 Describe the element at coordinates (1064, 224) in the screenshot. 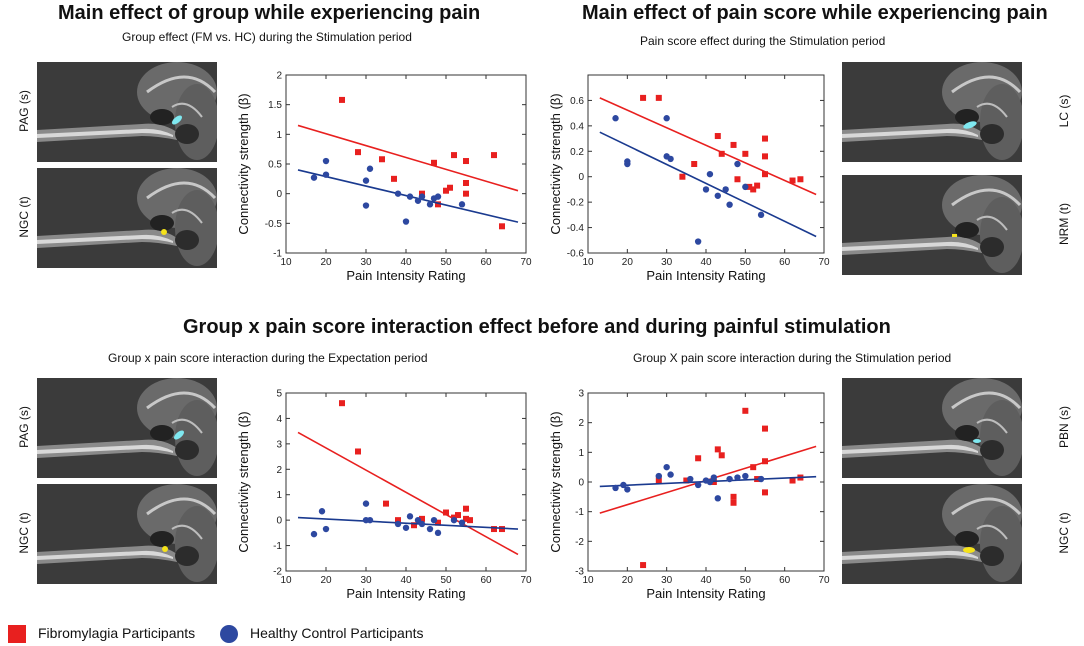

I see `label-p2-bottom: NRM (t)` at that location.